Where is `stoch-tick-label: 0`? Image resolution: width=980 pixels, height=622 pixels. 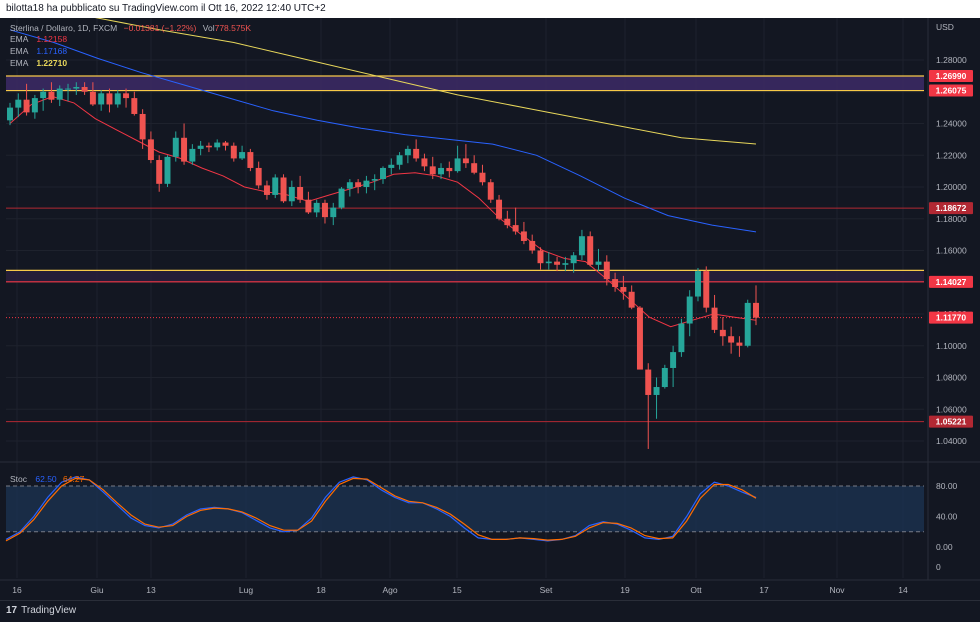 stoch-tick-label: 0 is located at coordinates (938, 567).